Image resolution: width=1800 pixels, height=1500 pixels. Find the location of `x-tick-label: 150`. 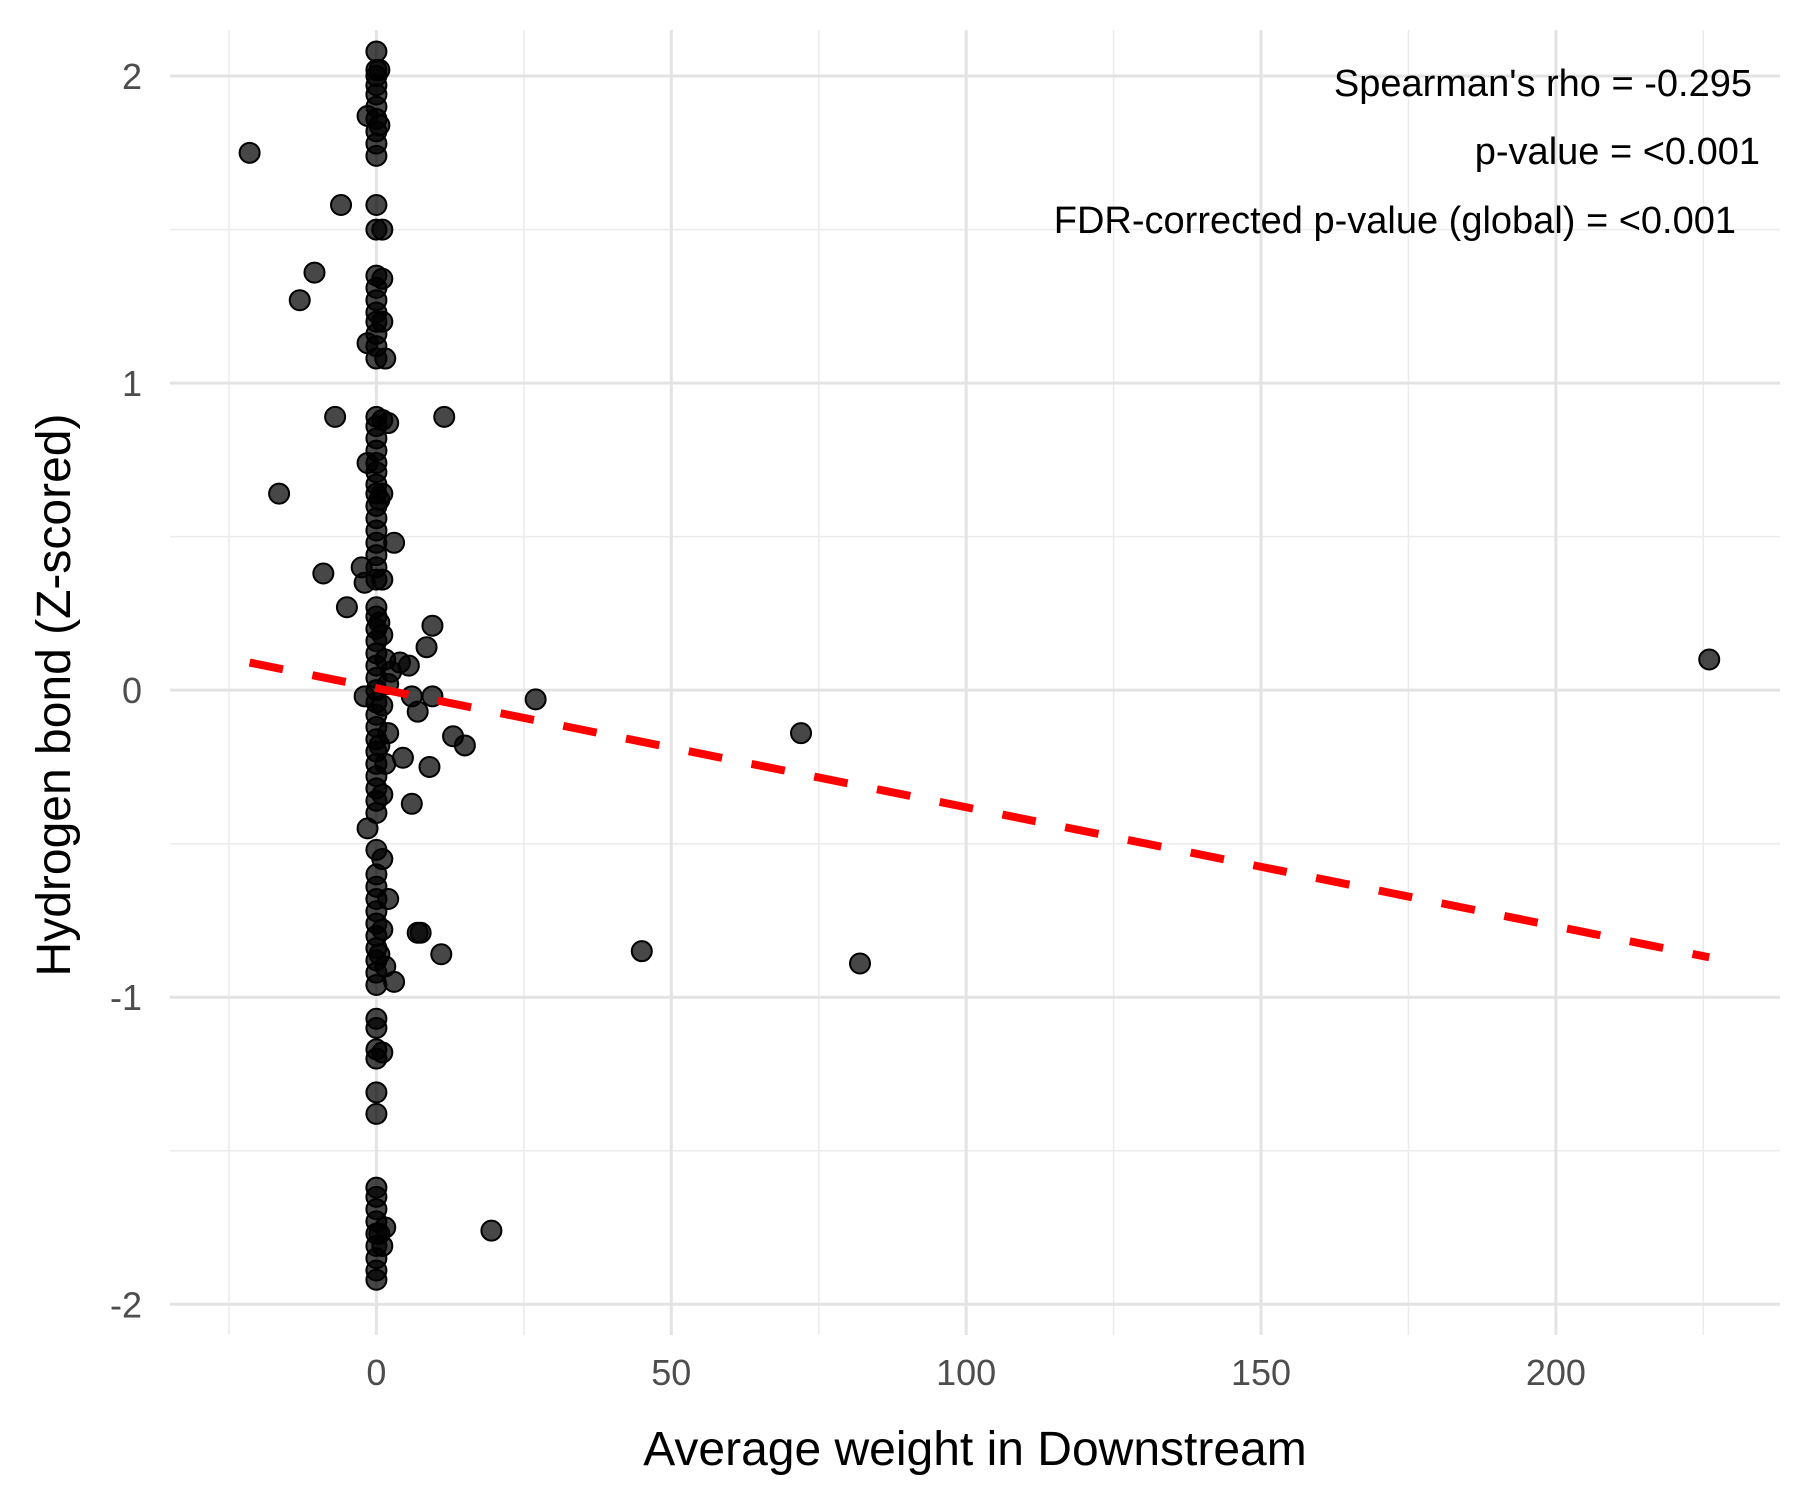

x-tick-label: 150 is located at coordinates (1261, 1372).